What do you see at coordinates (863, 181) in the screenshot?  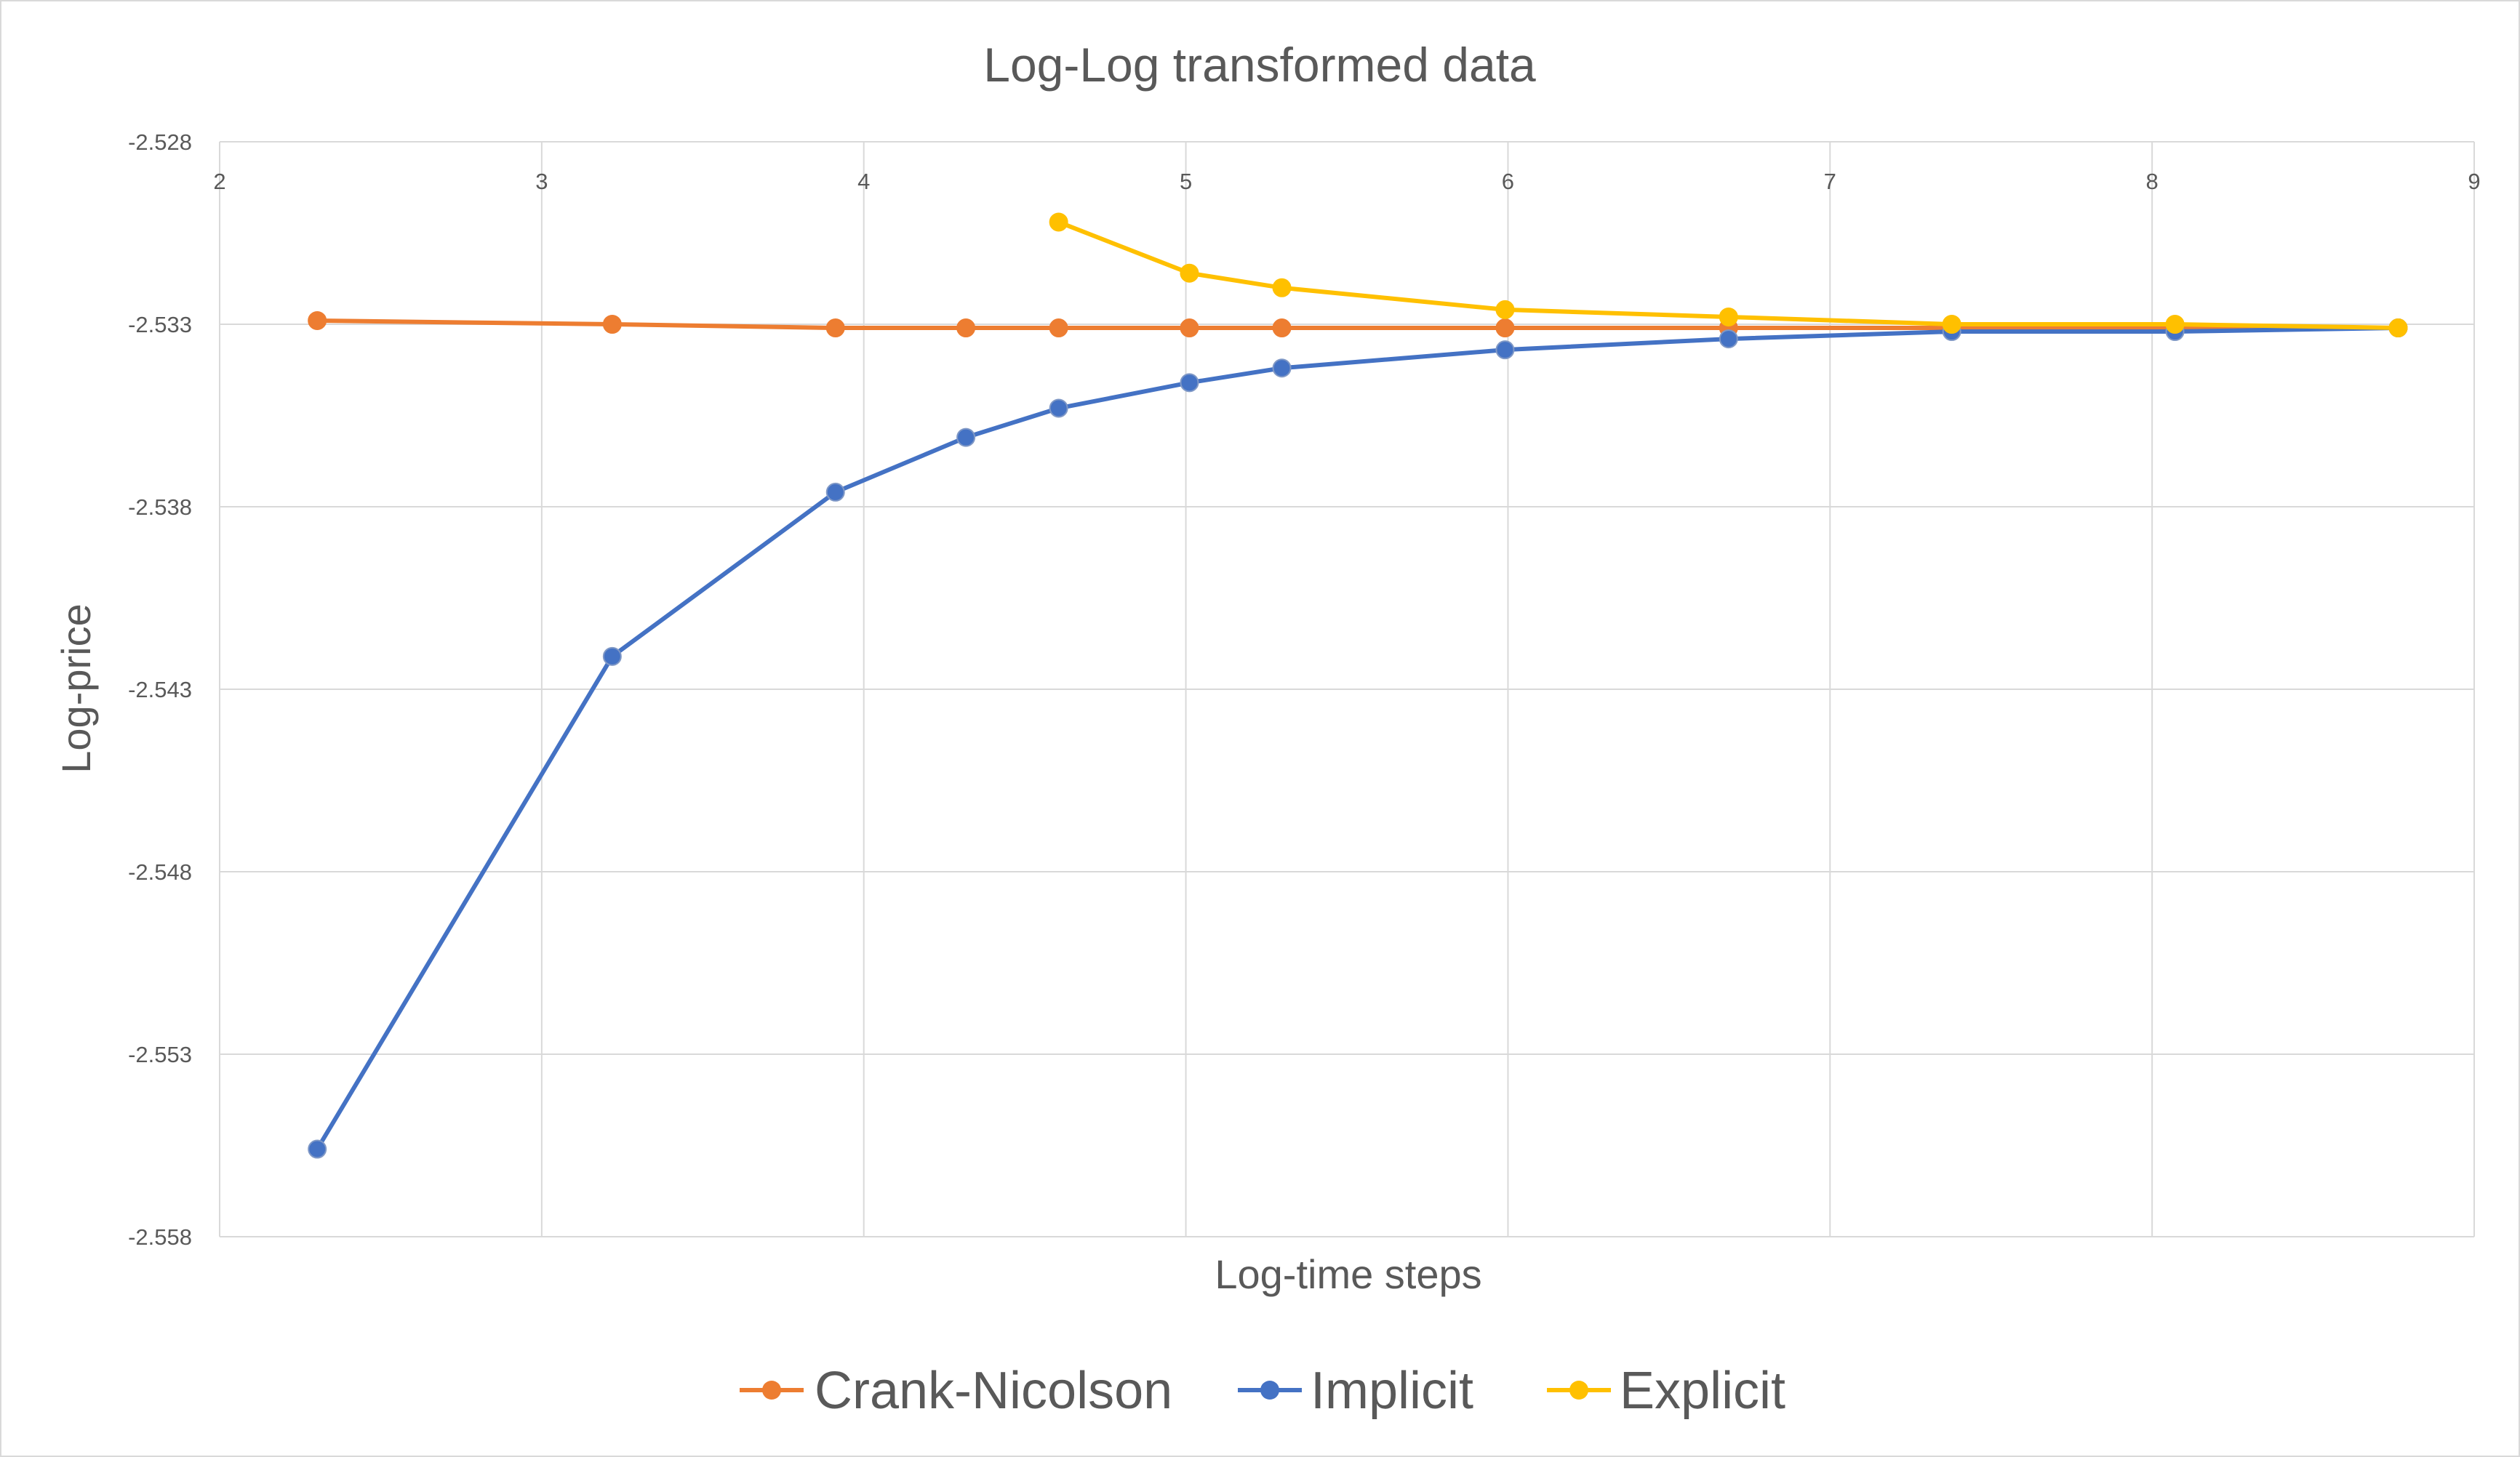 I see `x-tick-label: 4` at bounding box center [863, 181].